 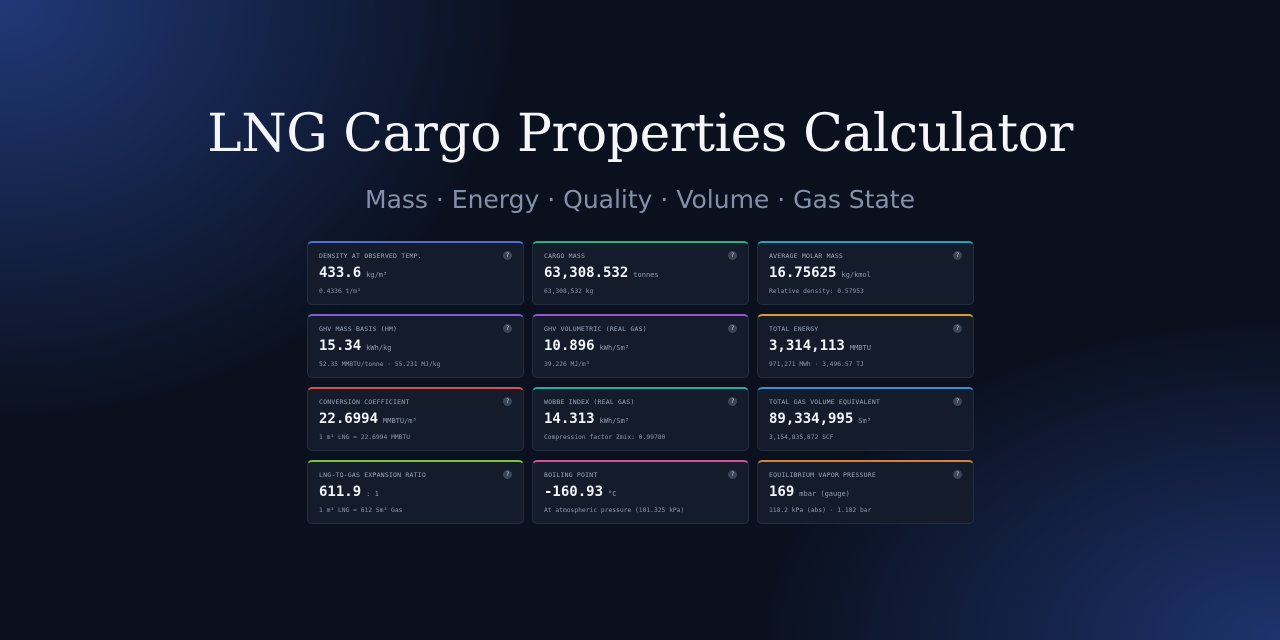 What do you see at coordinates (380, 364) in the screenshot?
I see `card-detail: 52.35 MMBTU/tonne · 55.231 MJ/kg` at bounding box center [380, 364].